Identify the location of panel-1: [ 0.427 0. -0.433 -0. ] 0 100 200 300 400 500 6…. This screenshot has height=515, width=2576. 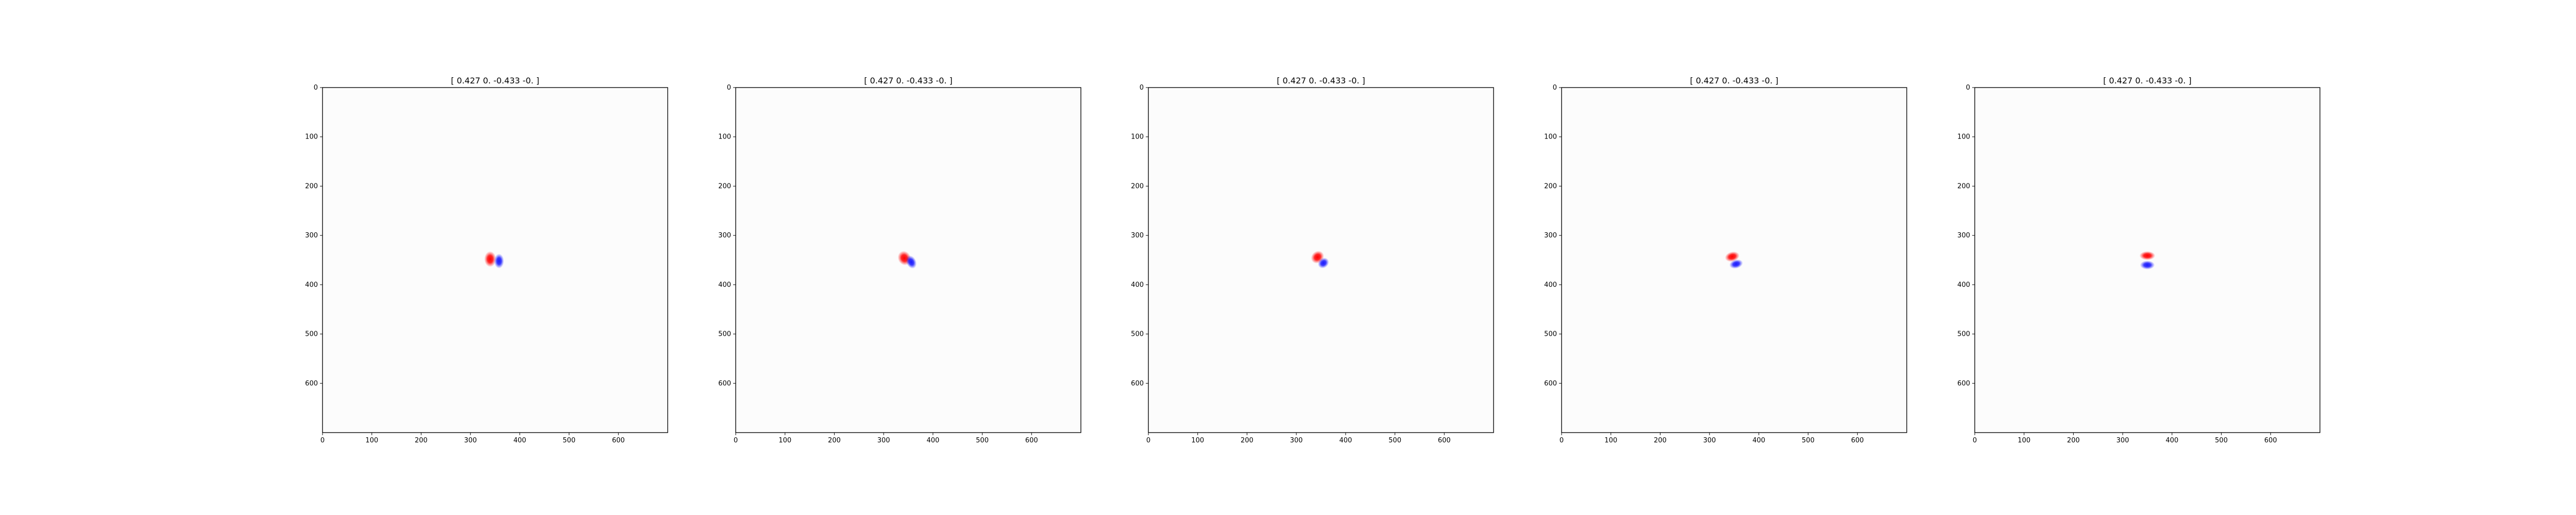
(486, 260).